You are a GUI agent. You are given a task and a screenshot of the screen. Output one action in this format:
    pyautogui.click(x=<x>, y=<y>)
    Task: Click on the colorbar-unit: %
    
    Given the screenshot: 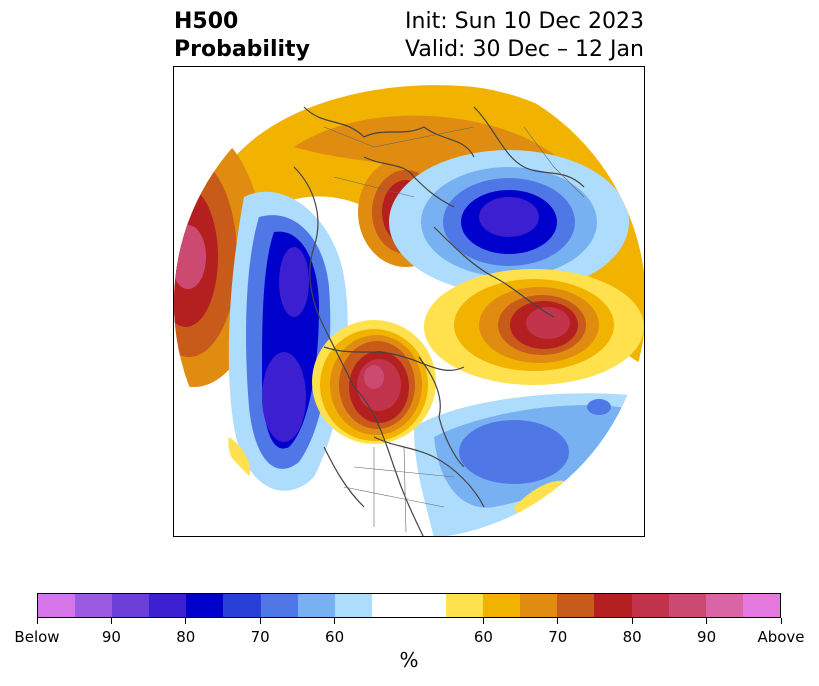 What is the action you would take?
    pyautogui.click(x=409, y=660)
    